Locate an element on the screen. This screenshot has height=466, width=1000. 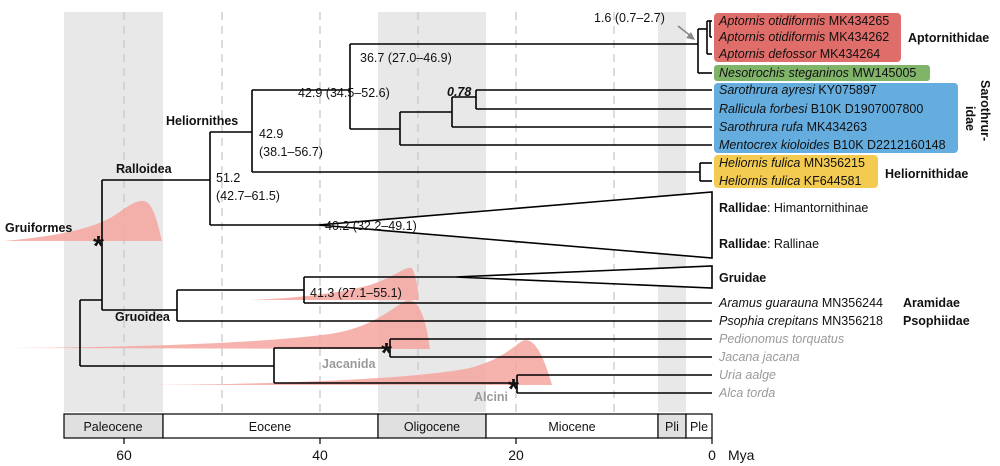
clade-heliornithes: Heliornithes is located at coordinates (202, 121).